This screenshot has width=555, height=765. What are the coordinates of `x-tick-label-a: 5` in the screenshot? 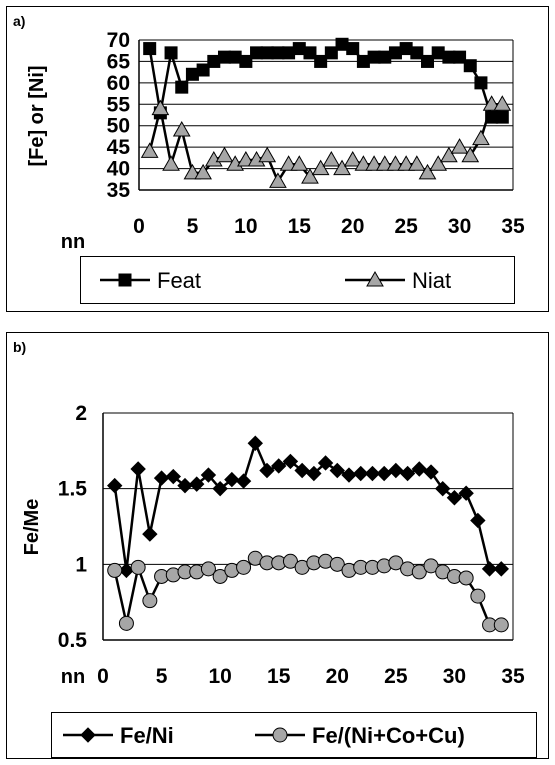 It's located at (193, 226).